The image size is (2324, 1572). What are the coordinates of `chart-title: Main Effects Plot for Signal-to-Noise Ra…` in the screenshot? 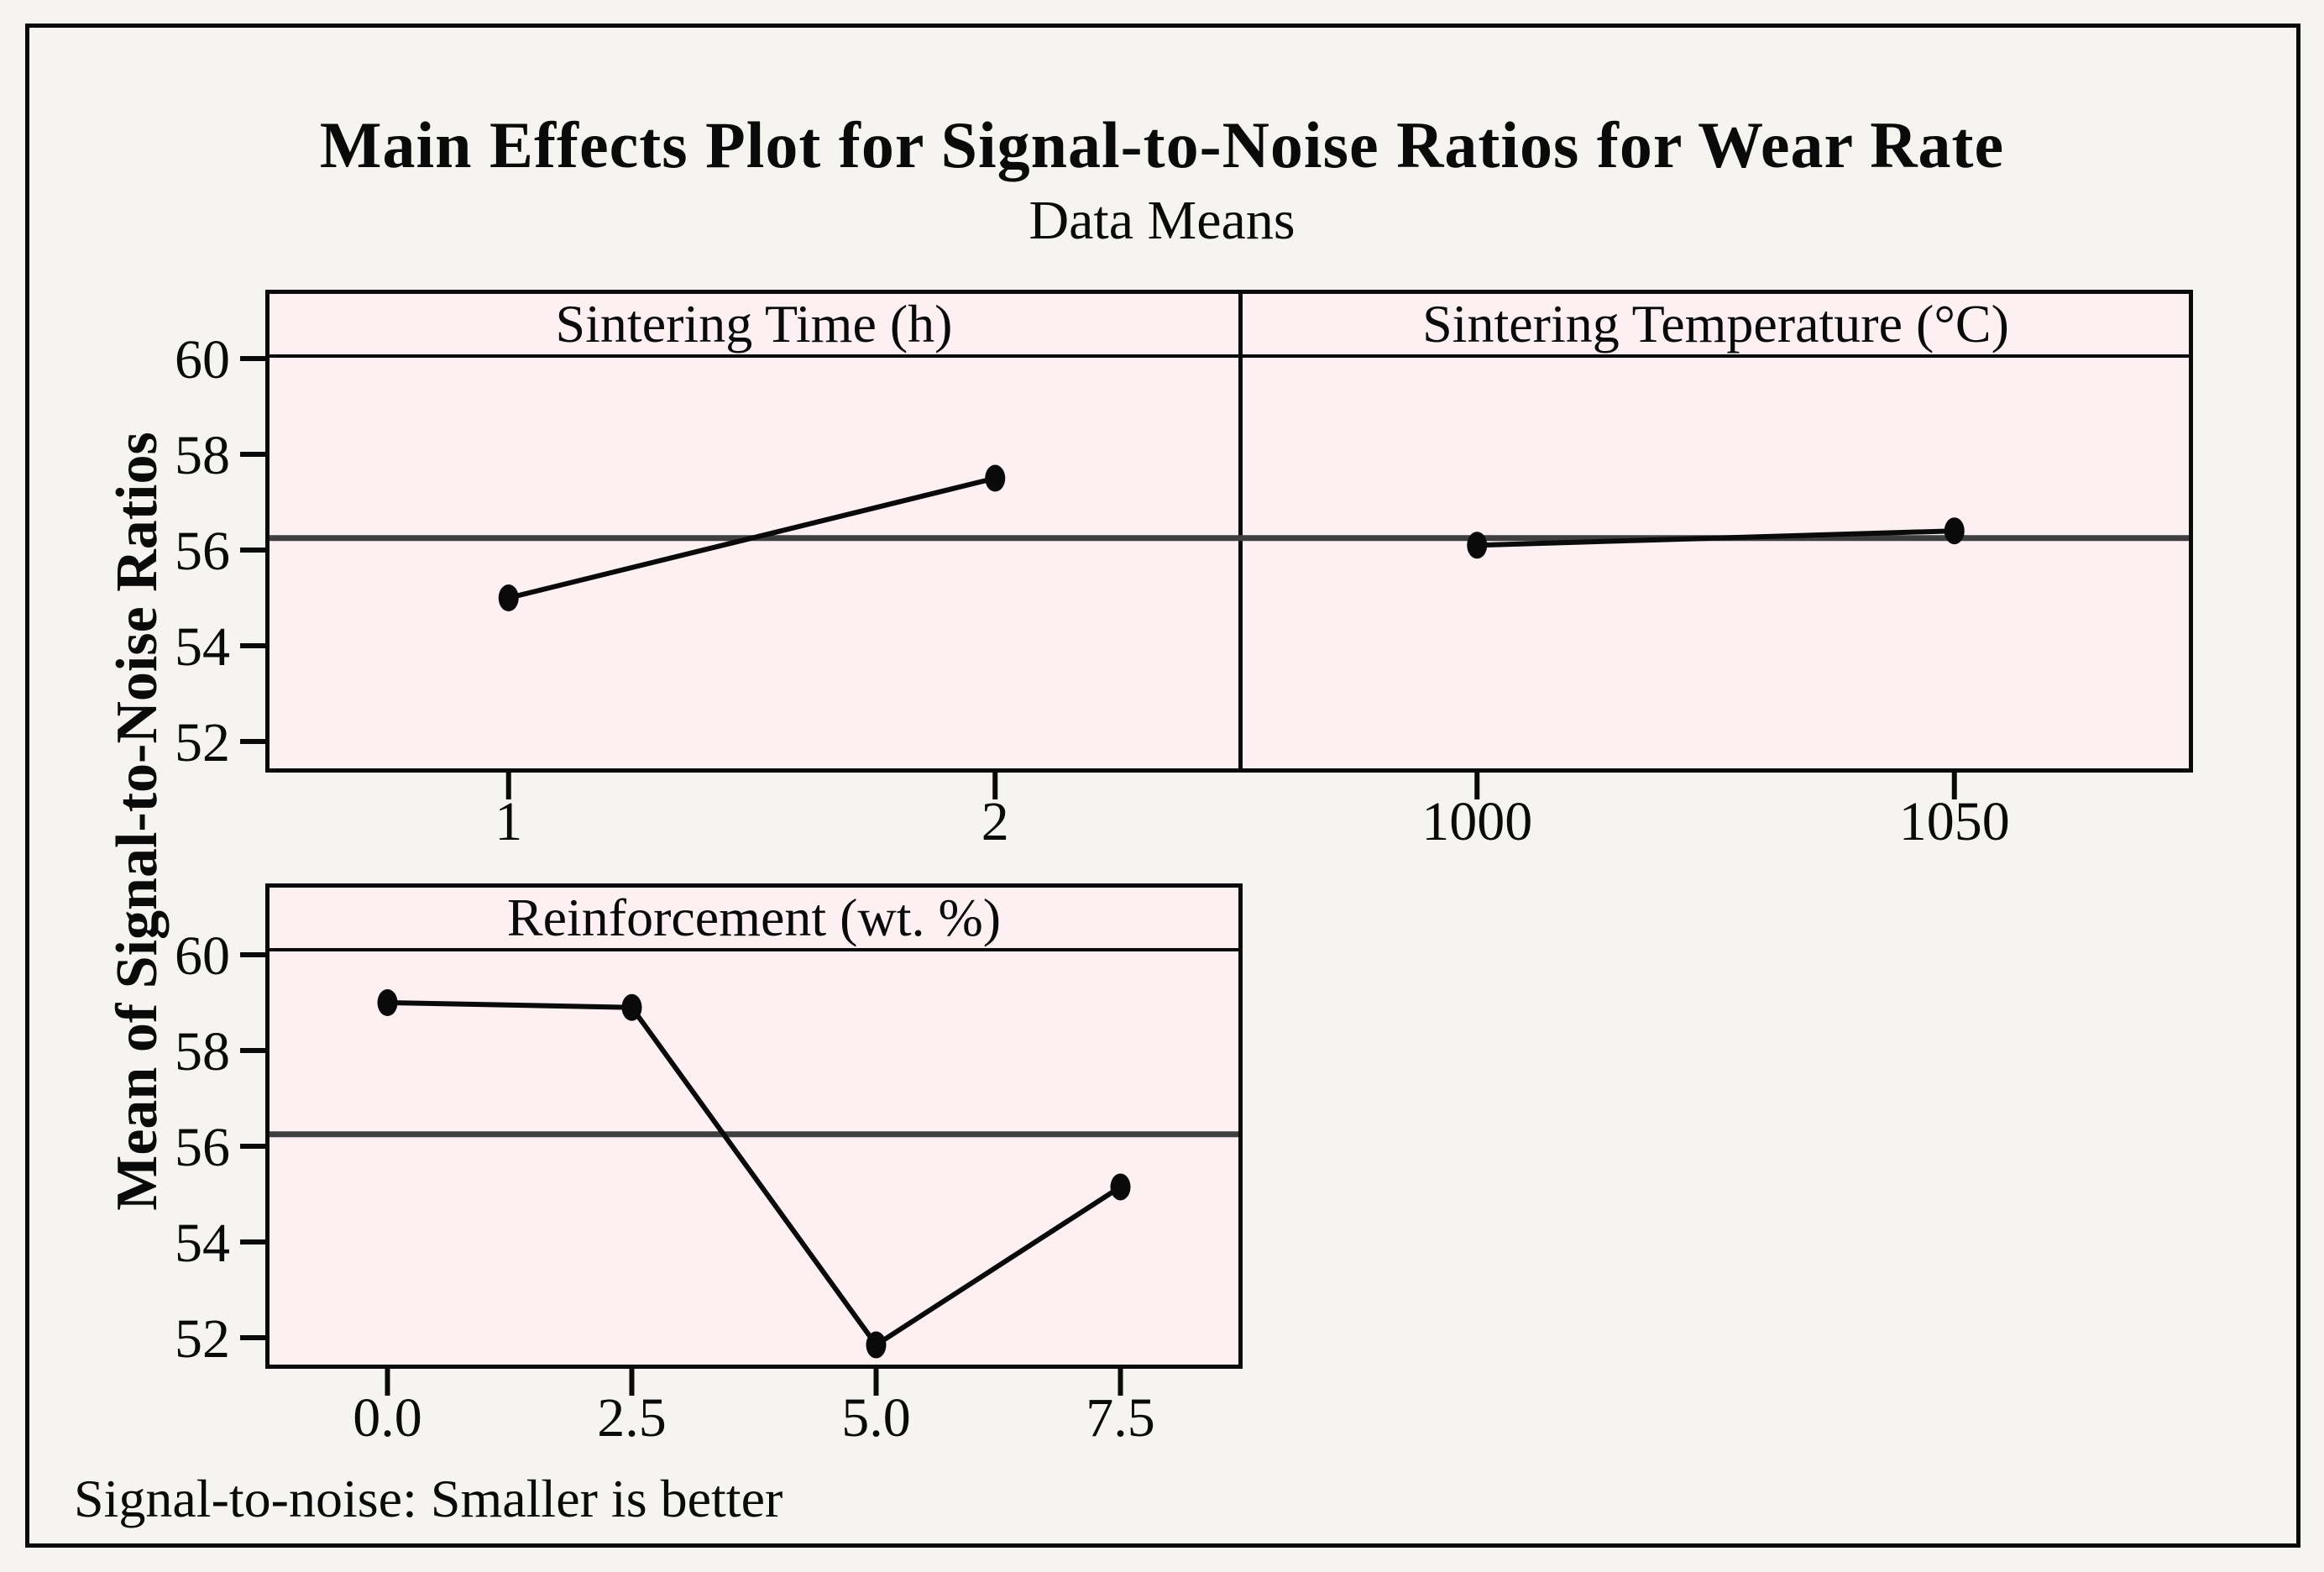 It's located at (1162, 144).